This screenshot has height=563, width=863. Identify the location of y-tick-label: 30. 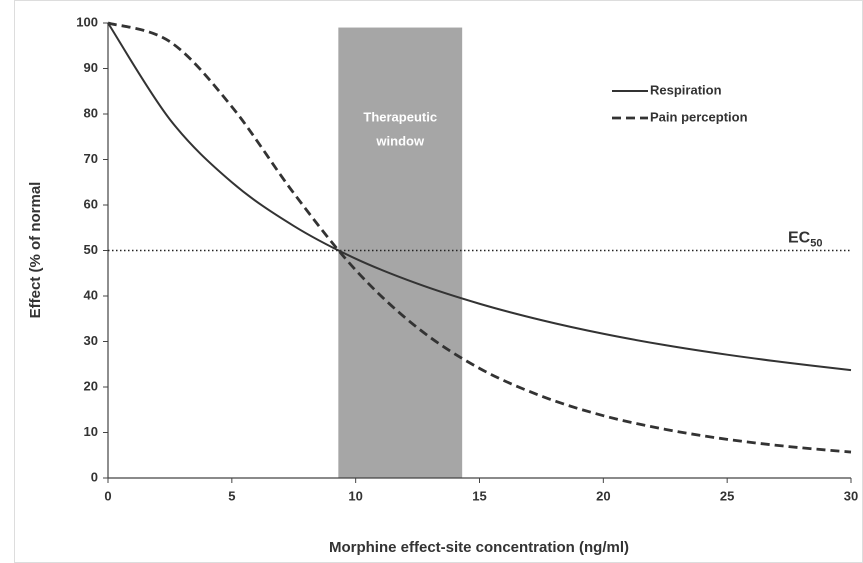
(91, 340).